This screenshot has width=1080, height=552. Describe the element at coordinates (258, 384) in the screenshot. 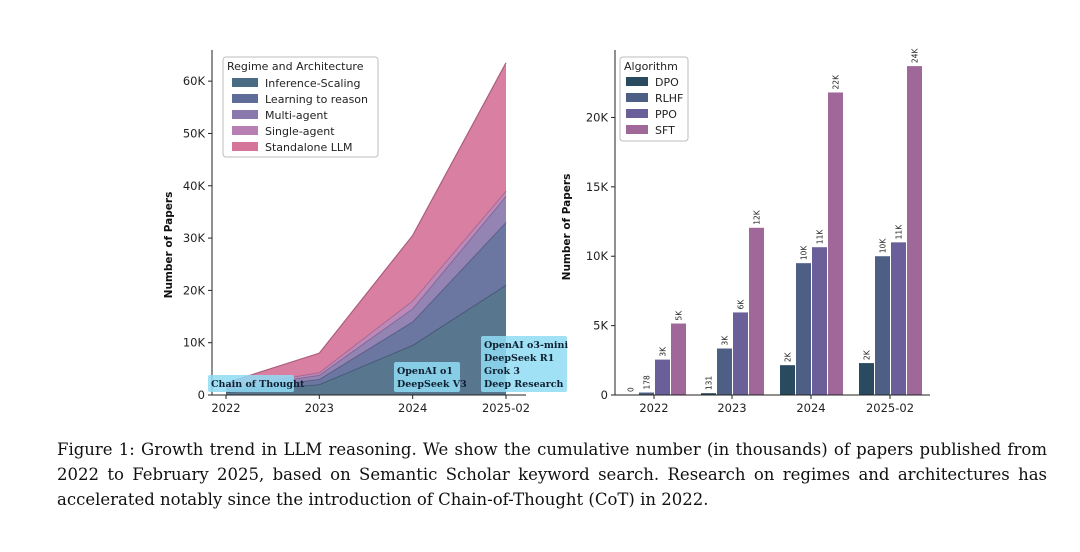

I see `annotation-text: Chain of Thought` at that location.